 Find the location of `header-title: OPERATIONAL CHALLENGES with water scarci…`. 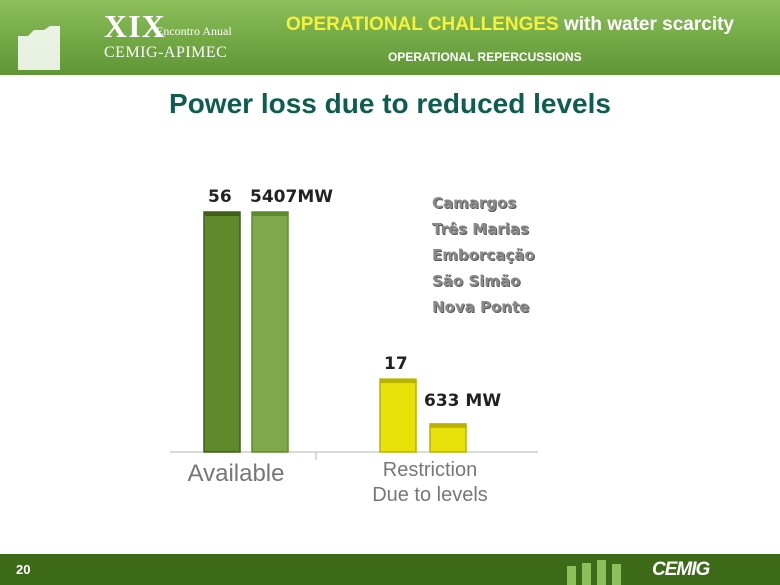

header-title: OPERATIONAL CHALLENGES with water scarci… is located at coordinates (510, 25).